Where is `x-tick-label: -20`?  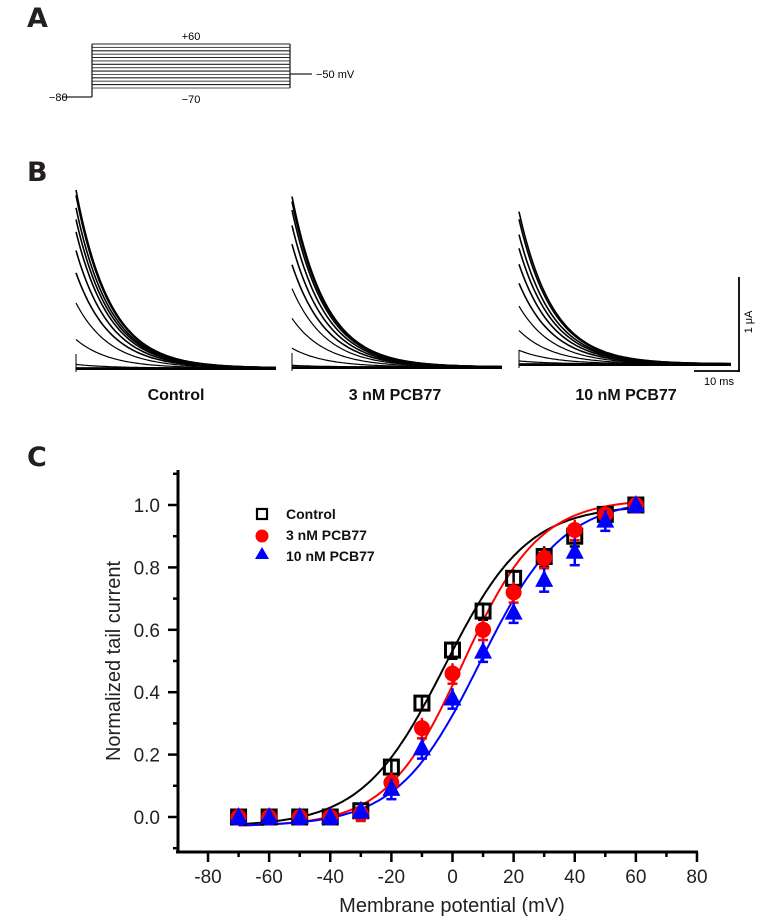
x-tick-label: -20 is located at coordinates (391, 877).